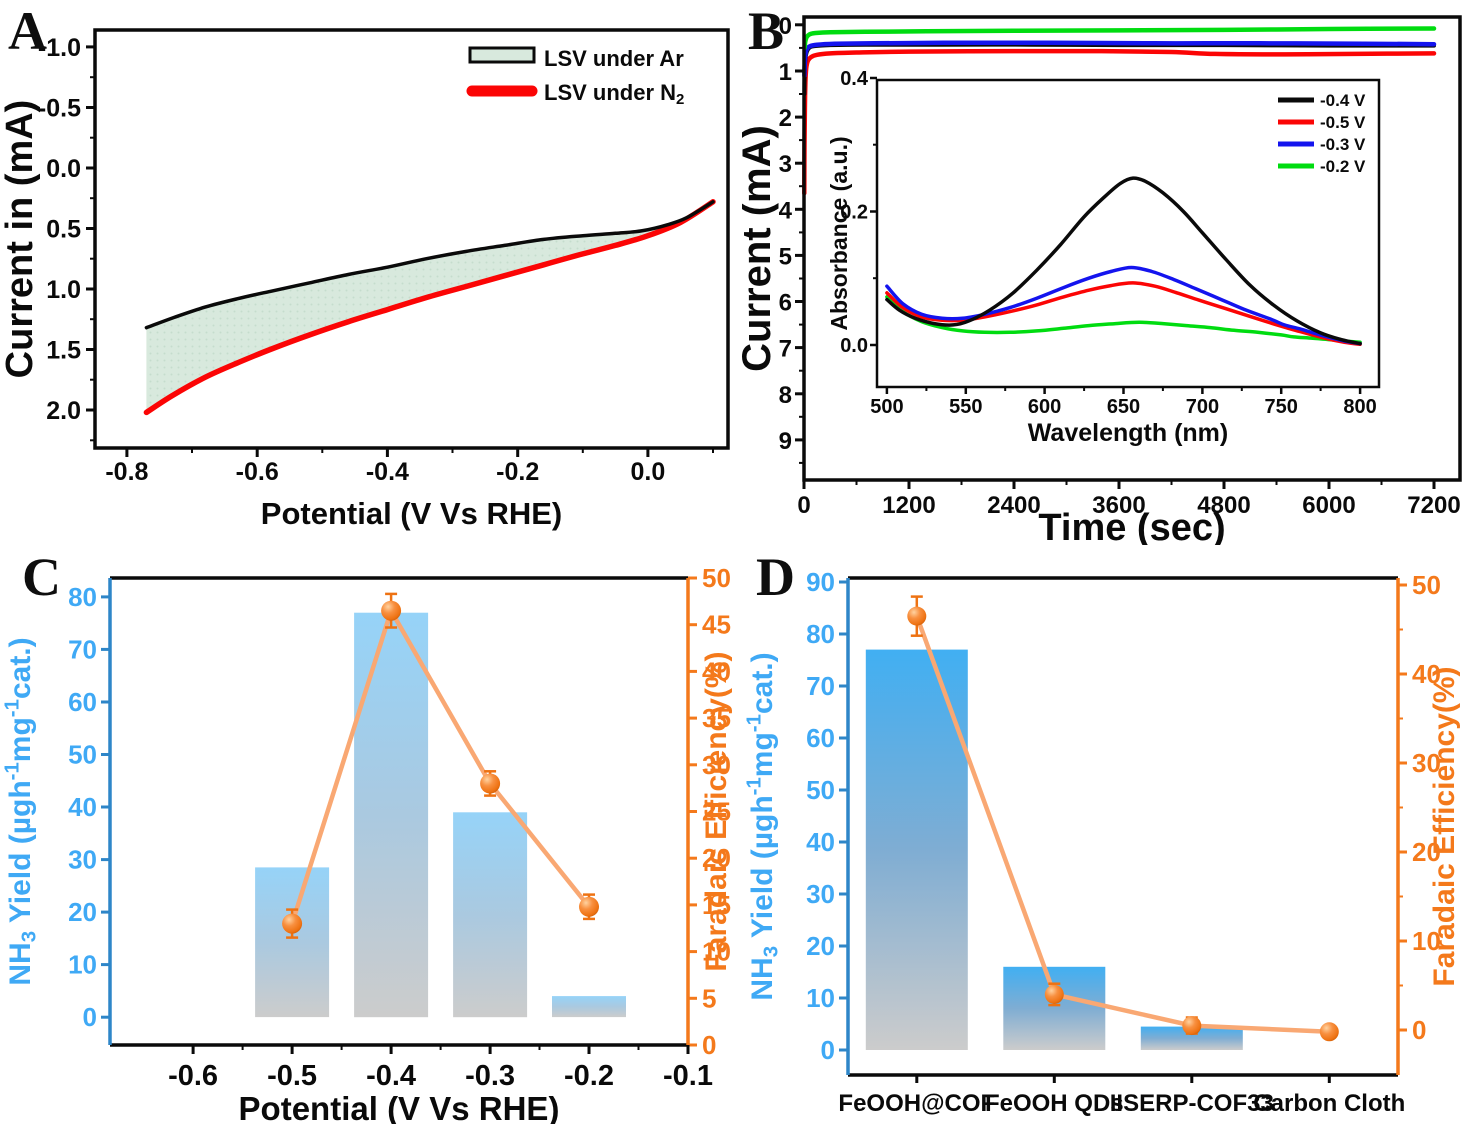  What do you see at coordinates (63, 290) in the screenshot?
I see `y-tick-label: 1.0` at bounding box center [63, 290].